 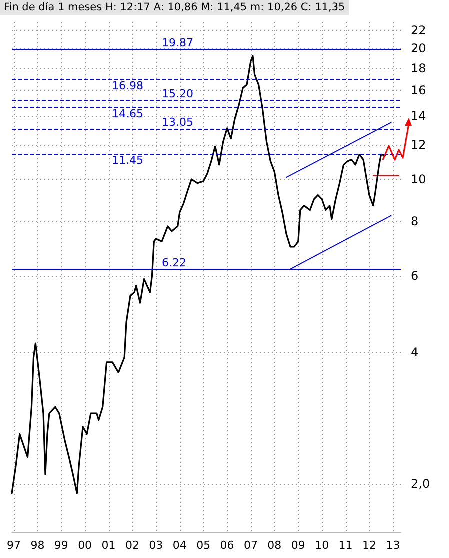 What do you see at coordinates (418, 30) in the screenshot?
I see `y-tick-label: 22` at bounding box center [418, 30].